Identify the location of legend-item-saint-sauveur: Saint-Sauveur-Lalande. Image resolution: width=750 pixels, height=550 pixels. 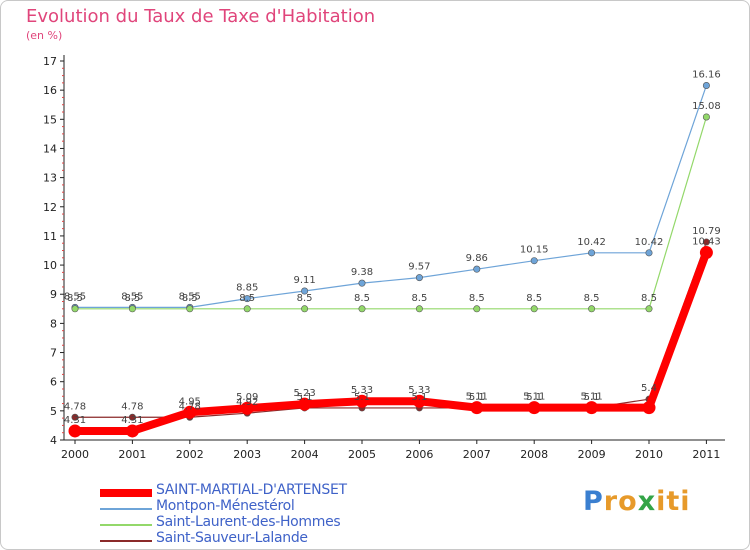
(250, 539).